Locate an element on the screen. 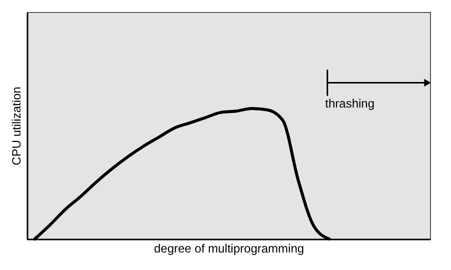 This screenshot has width=451, height=270. x-axis-title: degree of multiprogramming is located at coordinates (229, 249).